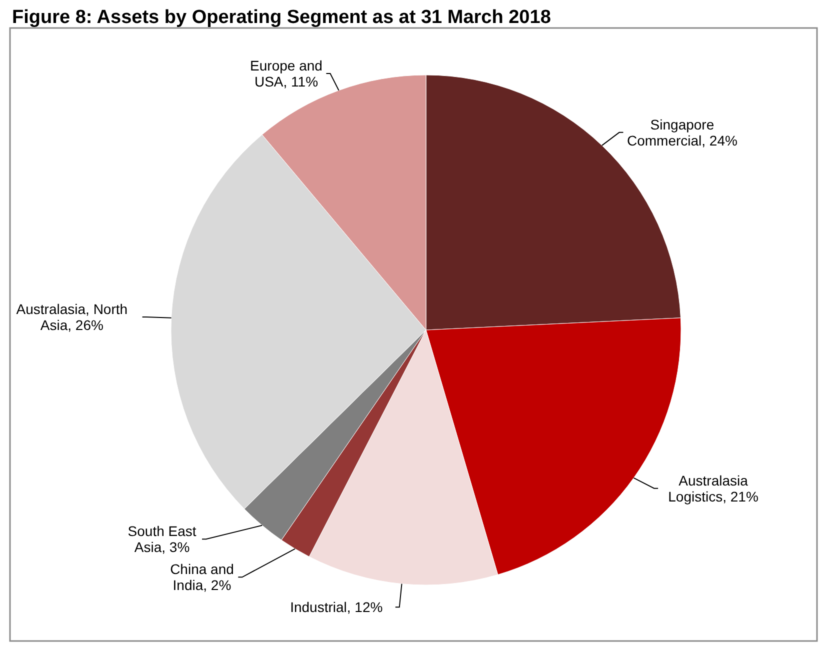 The image size is (827, 651). What do you see at coordinates (72, 317) in the screenshot?
I see `slice-label: Australasia, North Asia, 26%` at bounding box center [72, 317].